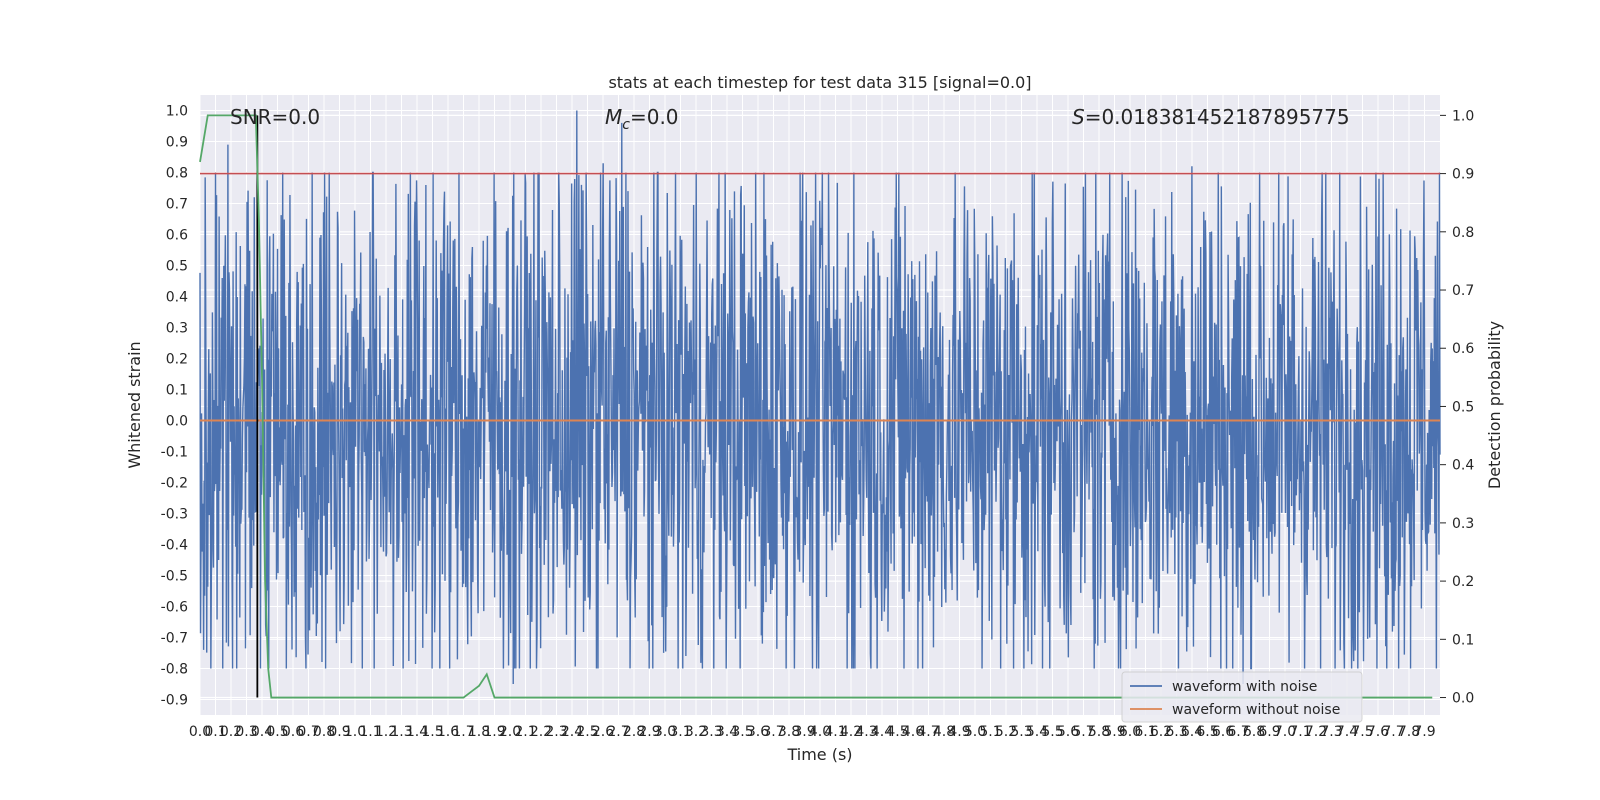 The width and height of the screenshot is (1600, 800). What do you see at coordinates (835, 732) in the screenshot?
I see `x-tick-label: 4.1` at bounding box center [835, 732].